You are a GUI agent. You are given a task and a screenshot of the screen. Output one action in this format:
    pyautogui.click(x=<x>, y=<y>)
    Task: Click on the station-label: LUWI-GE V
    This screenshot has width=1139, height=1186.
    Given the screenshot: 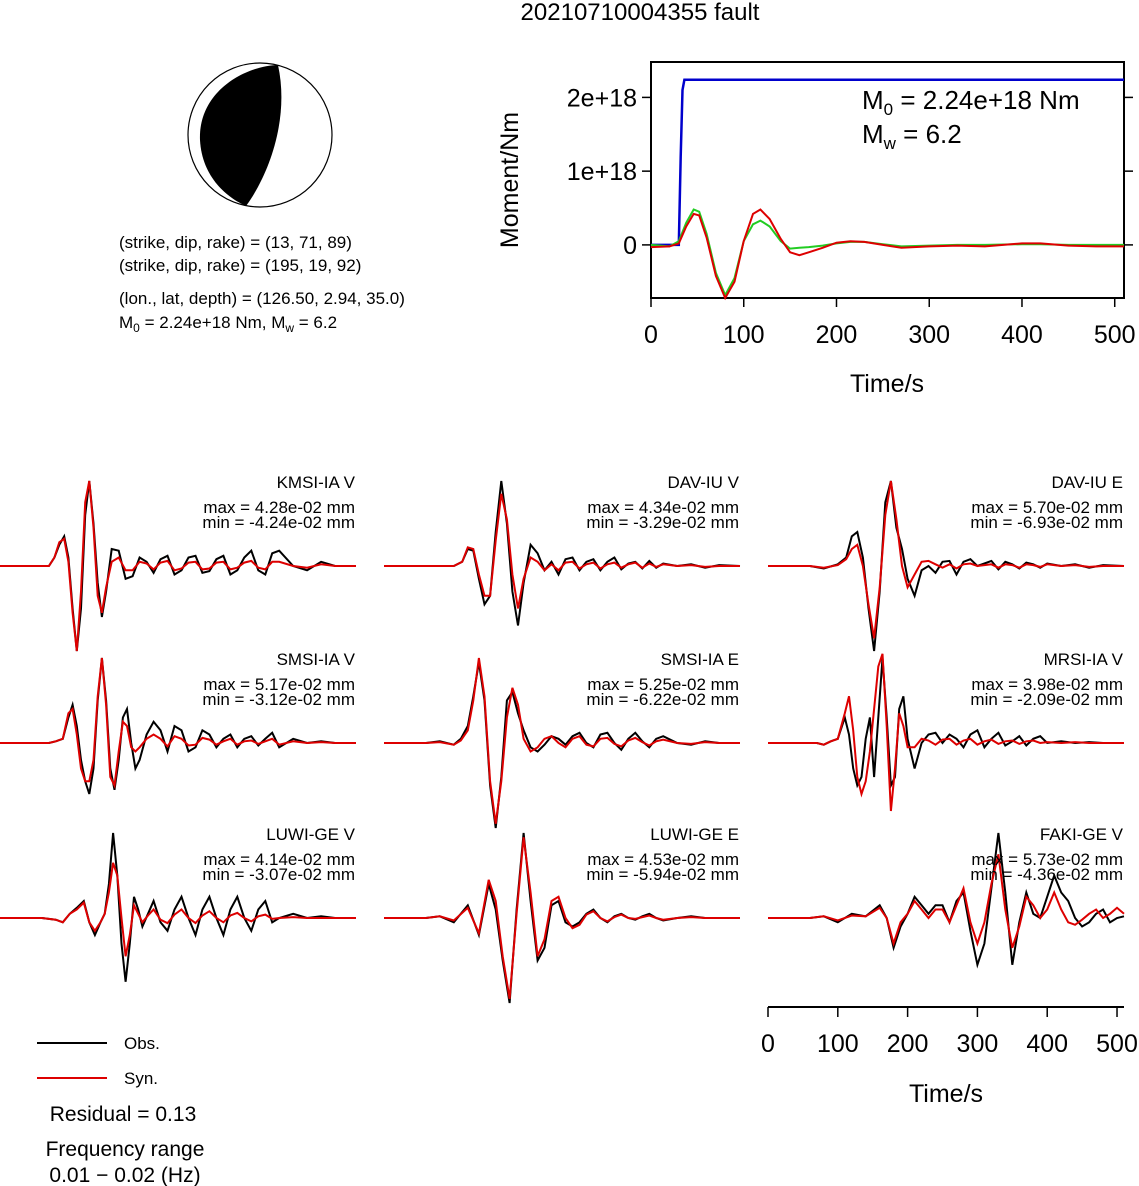 What is the action you would take?
    pyautogui.click(x=310, y=834)
    